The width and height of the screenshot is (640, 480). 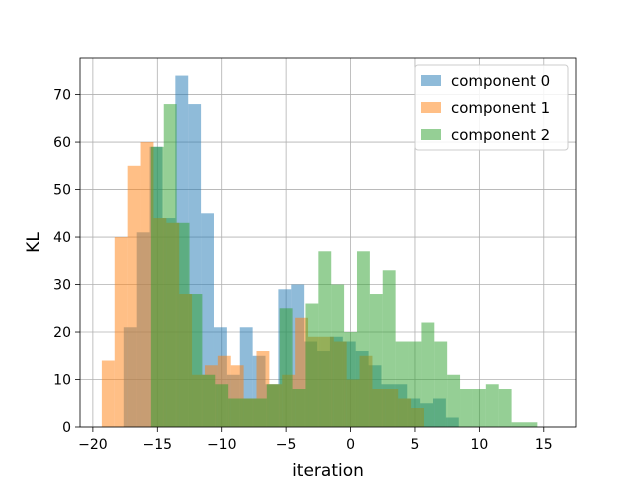 I want to click on legend-label: component 2, so click(x=500, y=135).